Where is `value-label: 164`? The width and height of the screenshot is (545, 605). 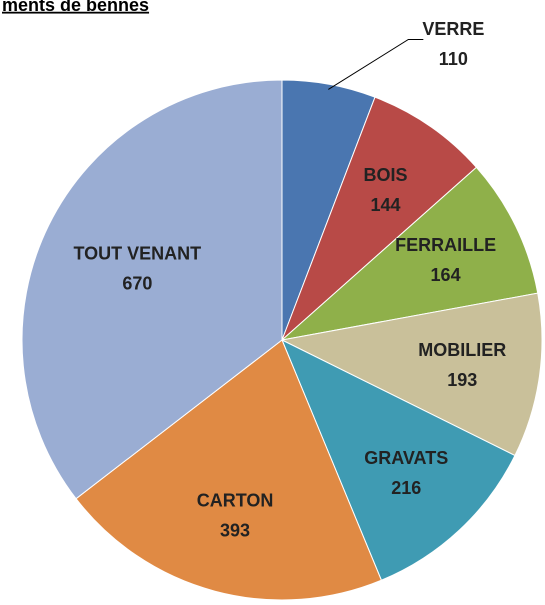
value-label: 164 is located at coordinates (446, 275).